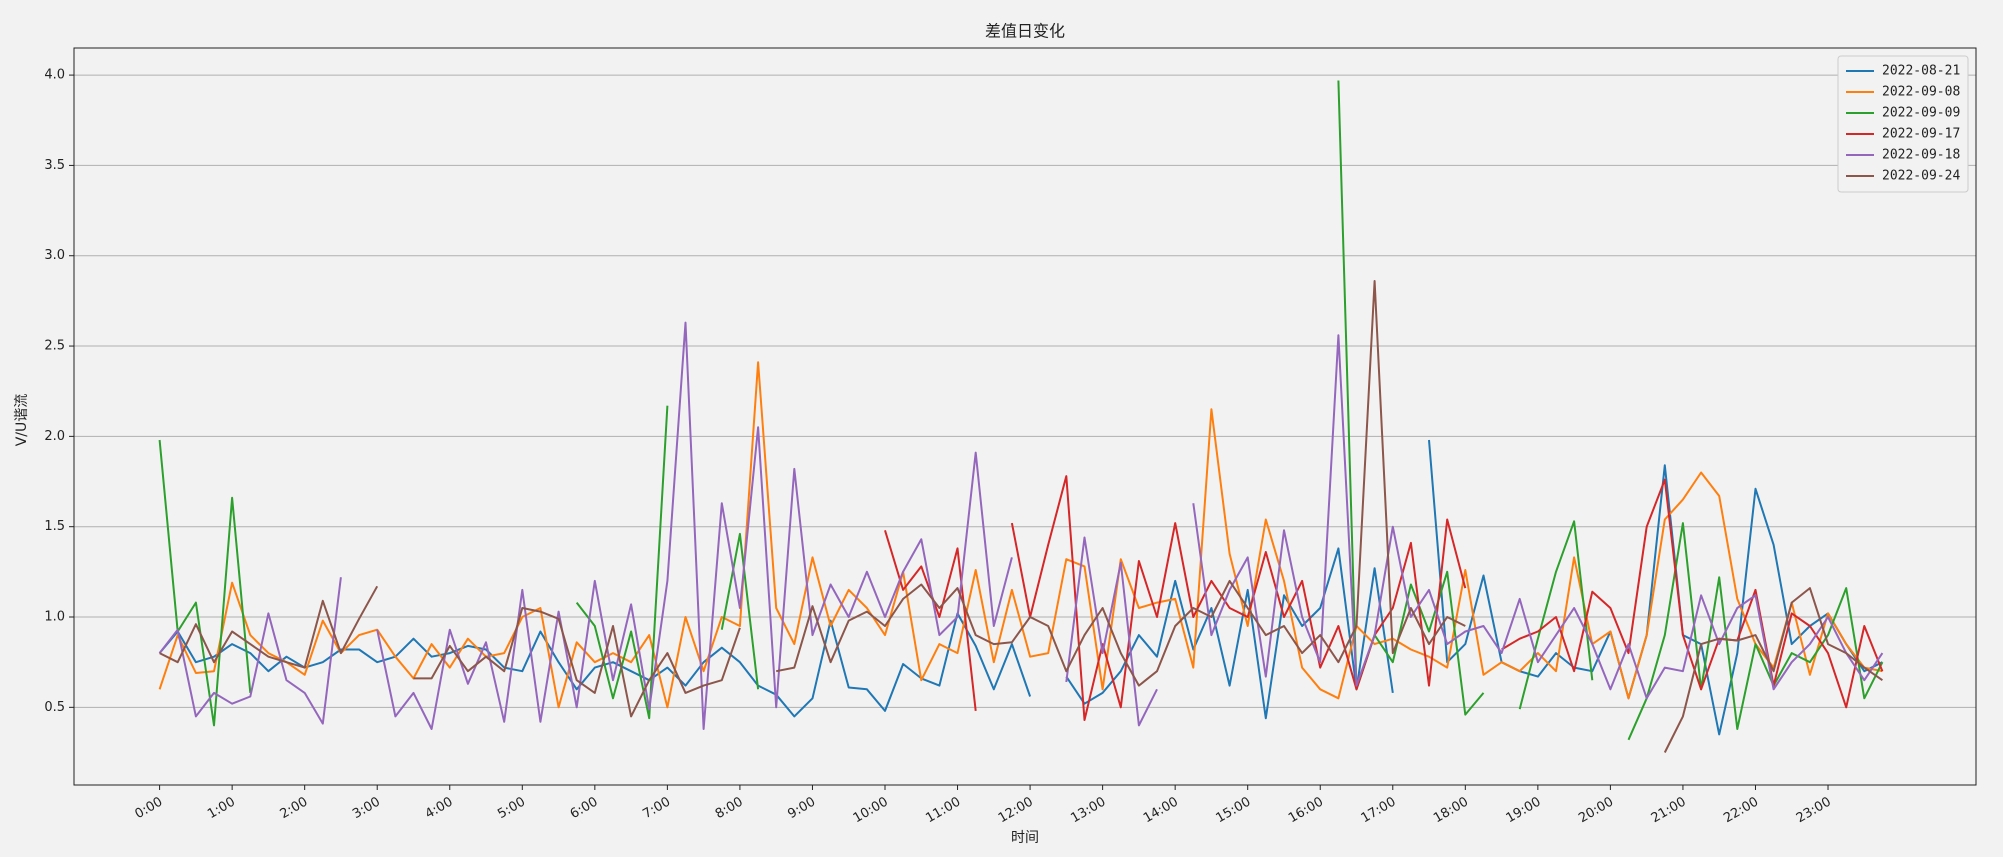 The width and height of the screenshot is (2003, 857). What do you see at coordinates (1921, 113) in the screenshot?
I see `legend-label: 2022-09-09` at bounding box center [1921, 113].